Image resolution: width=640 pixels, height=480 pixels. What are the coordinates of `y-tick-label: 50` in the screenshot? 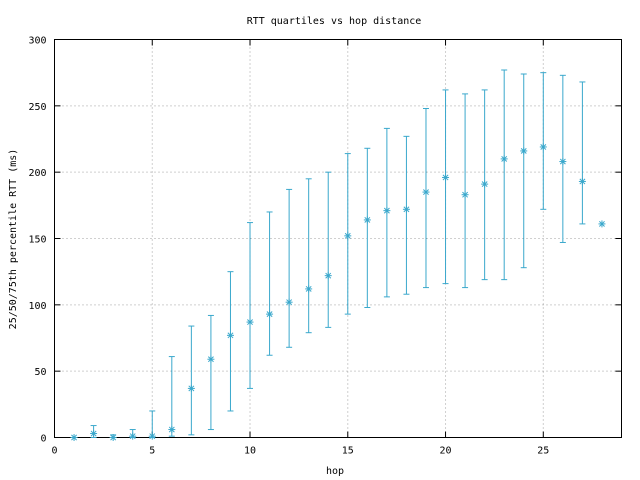 It's located at (40, 372).